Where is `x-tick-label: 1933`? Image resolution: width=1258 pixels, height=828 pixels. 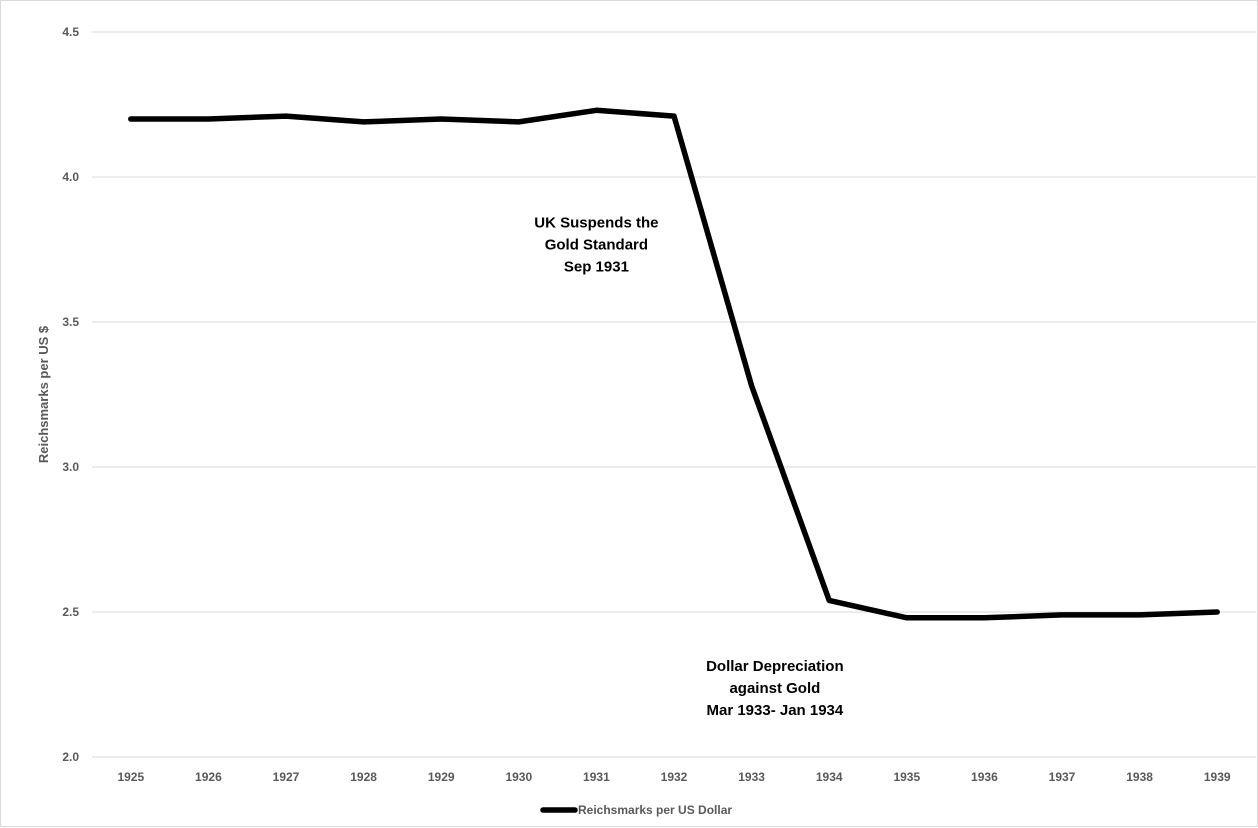 x-tick-label: 1933 is located at coordinates (751, 777).